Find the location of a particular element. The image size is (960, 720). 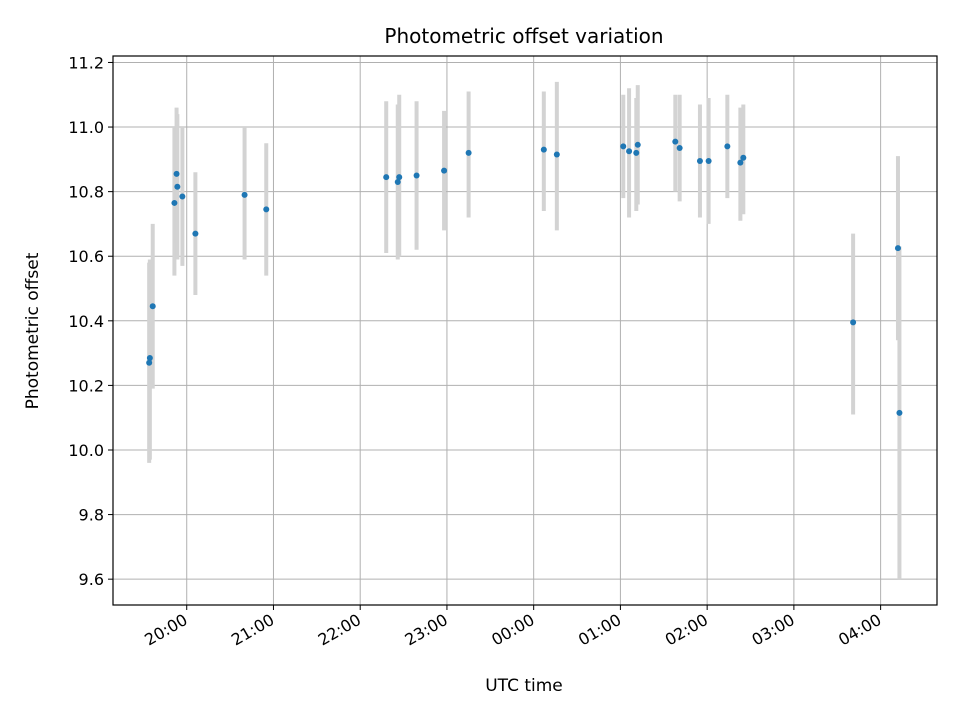

y-tick-label: 10.6 is located at coordinates (86, 256).